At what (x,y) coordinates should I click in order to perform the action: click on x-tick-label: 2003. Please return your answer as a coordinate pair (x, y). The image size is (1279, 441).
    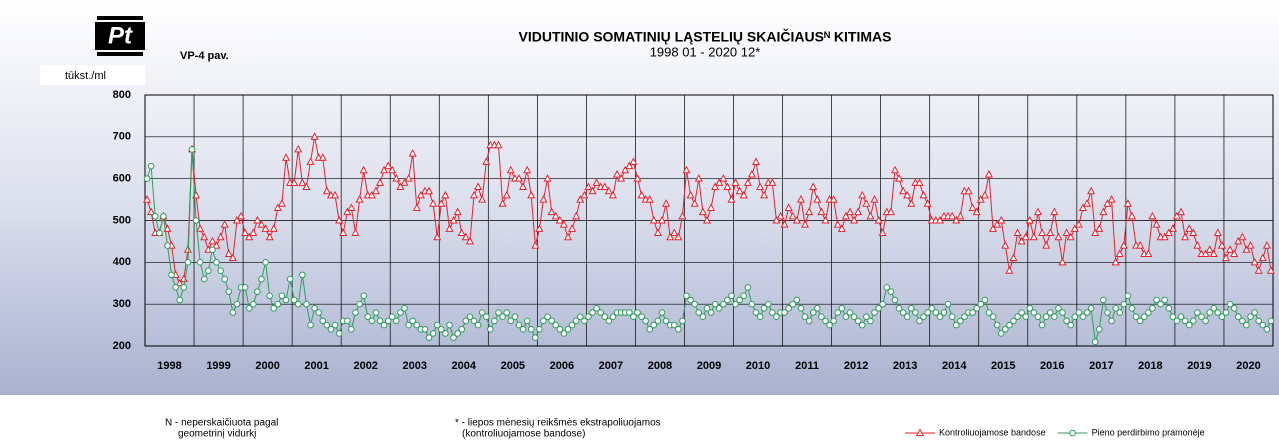
    Looking at the image, I should click on (414, 366).